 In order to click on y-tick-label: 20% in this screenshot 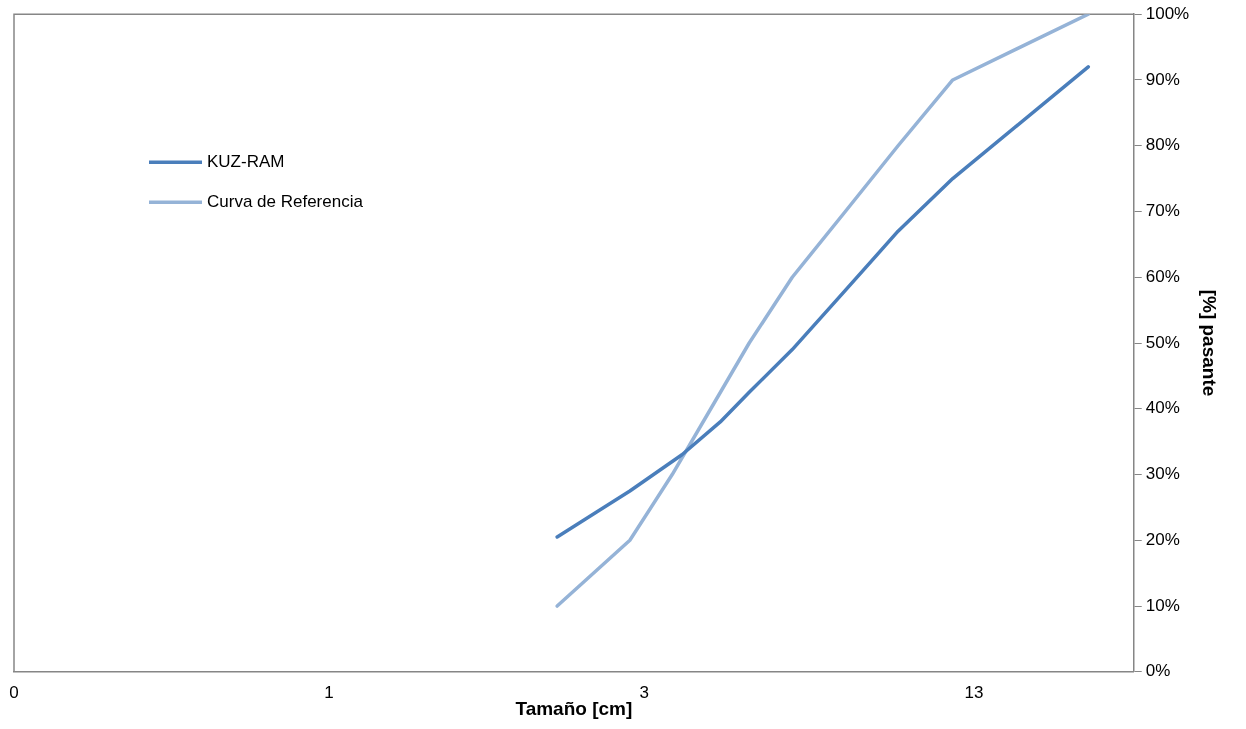, I will do `click(1162, 539)`.